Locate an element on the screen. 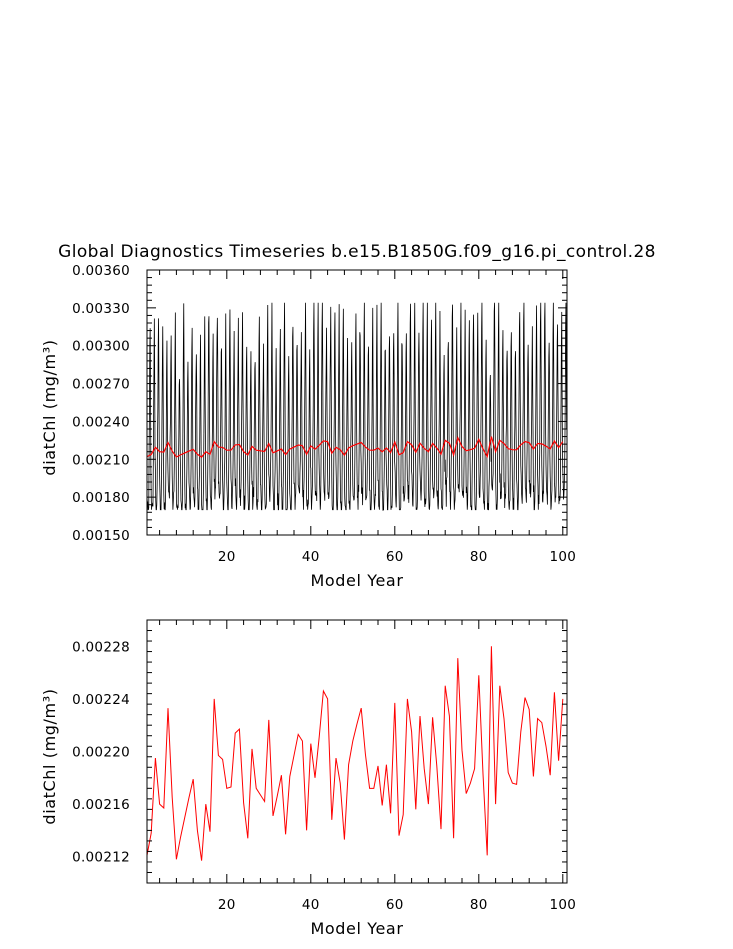 The image size is (733, 949). p2-series-lines is located at coordinates (355, 753).